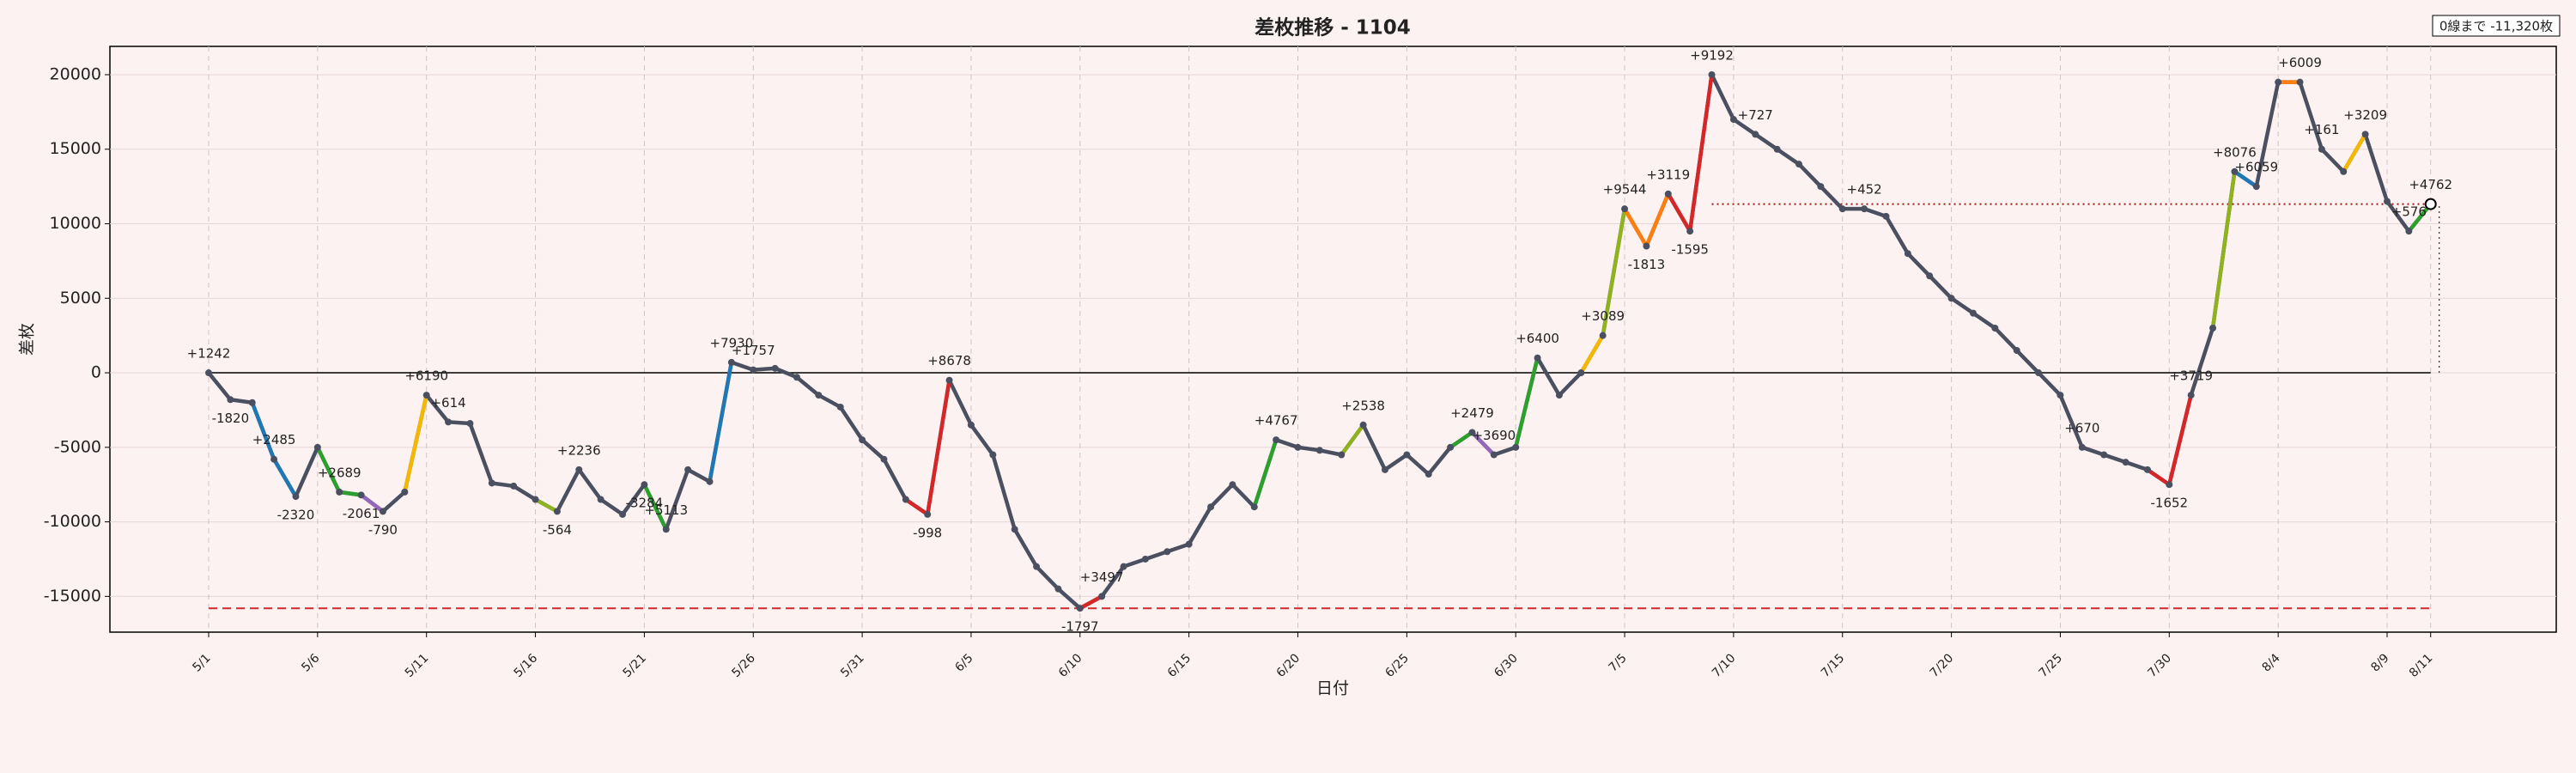  What do you see at coordinates (2496, 26) in the screenshot?
I see `note: 0線まで -11,320枚` at bounding box center [2496, 26].